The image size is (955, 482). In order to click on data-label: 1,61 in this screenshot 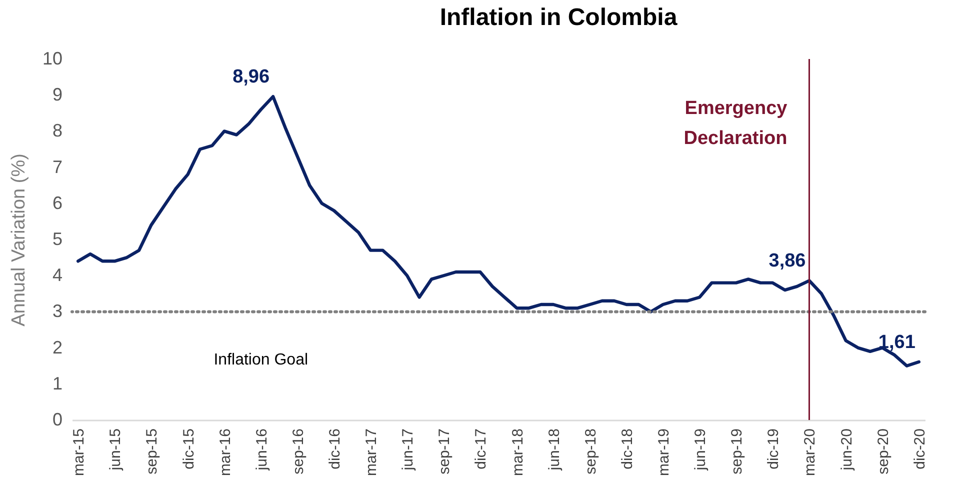, I will do `click(897, 342)`.